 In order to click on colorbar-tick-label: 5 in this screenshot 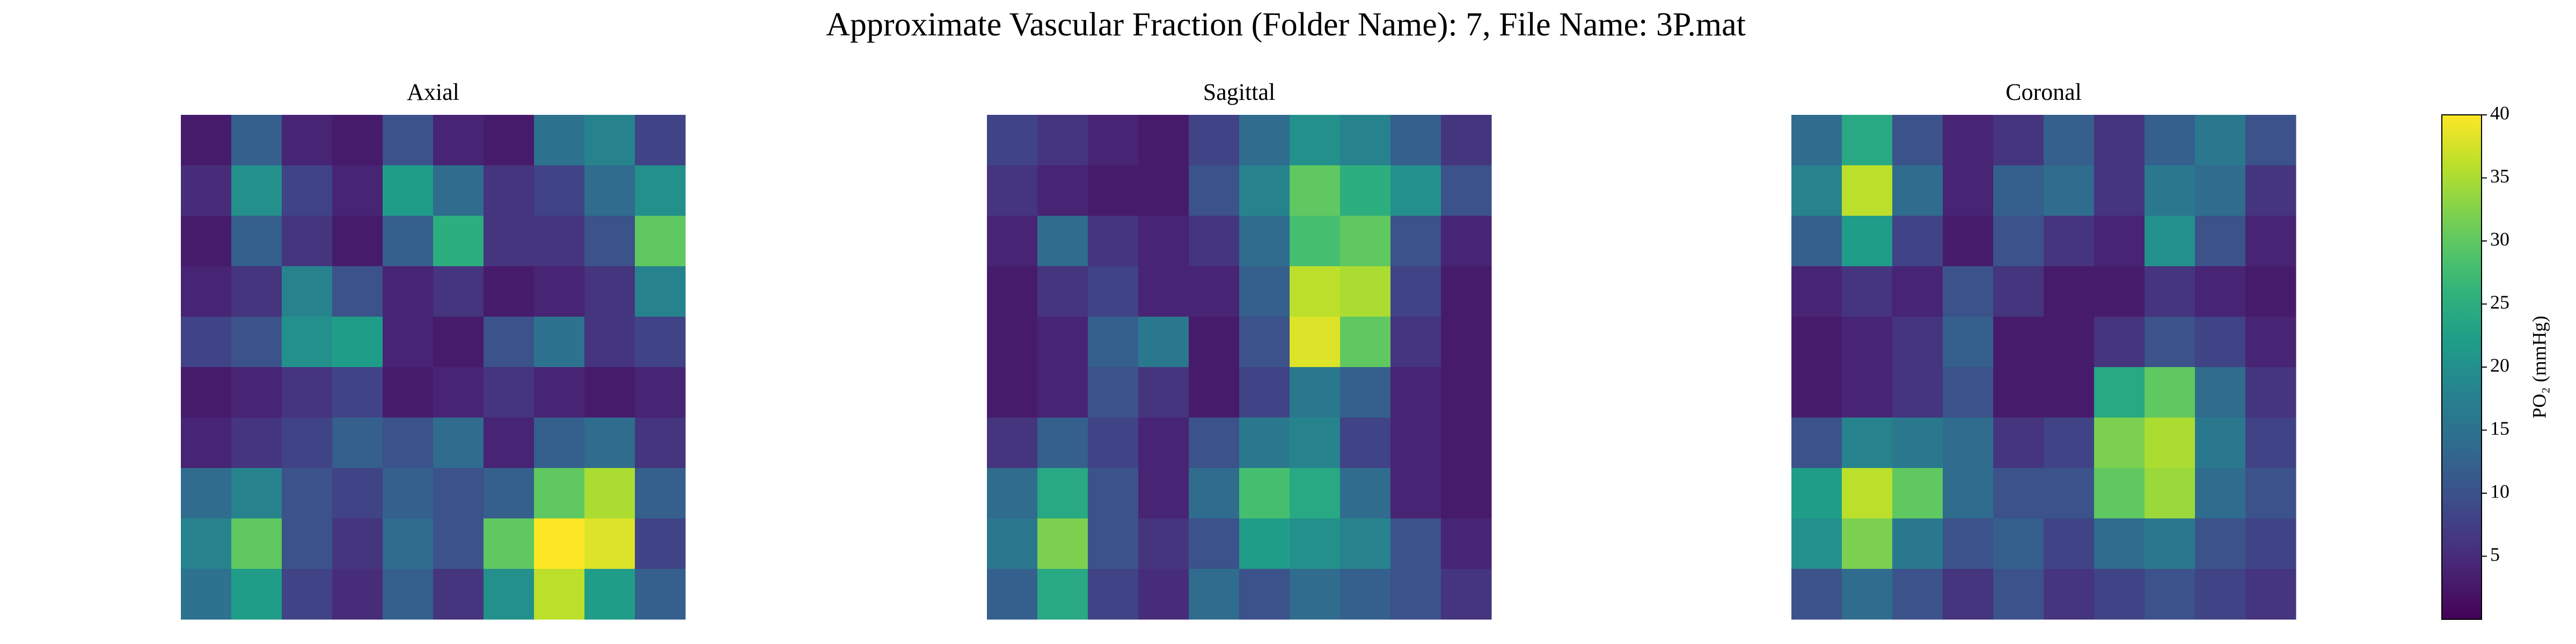, I will do `click(2495, 554)`.